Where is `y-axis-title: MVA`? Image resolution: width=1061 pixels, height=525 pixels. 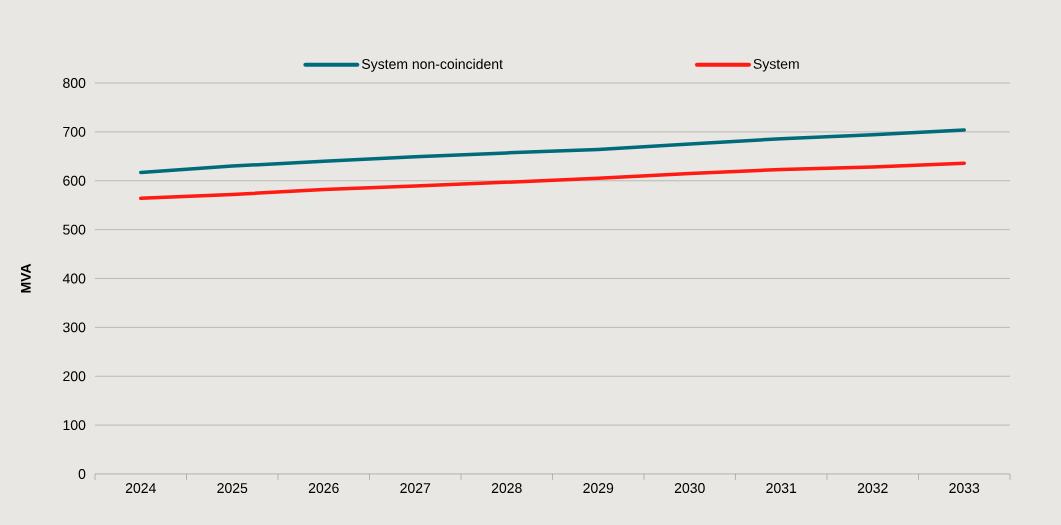
y-axis-title: MVA is located at coordinates (26, 278).